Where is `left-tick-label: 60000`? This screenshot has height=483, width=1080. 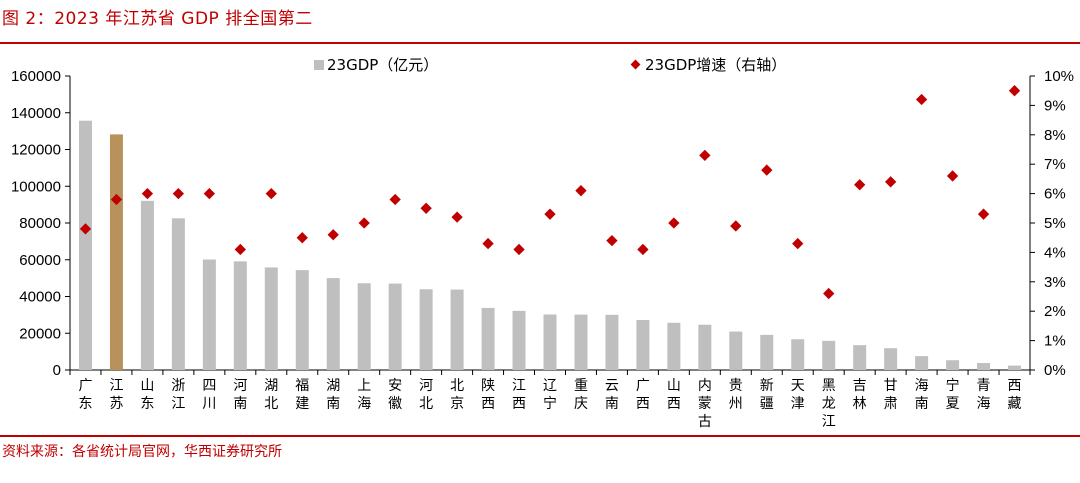 left-tick-label: 60000 is located at coordinates (40, 260).